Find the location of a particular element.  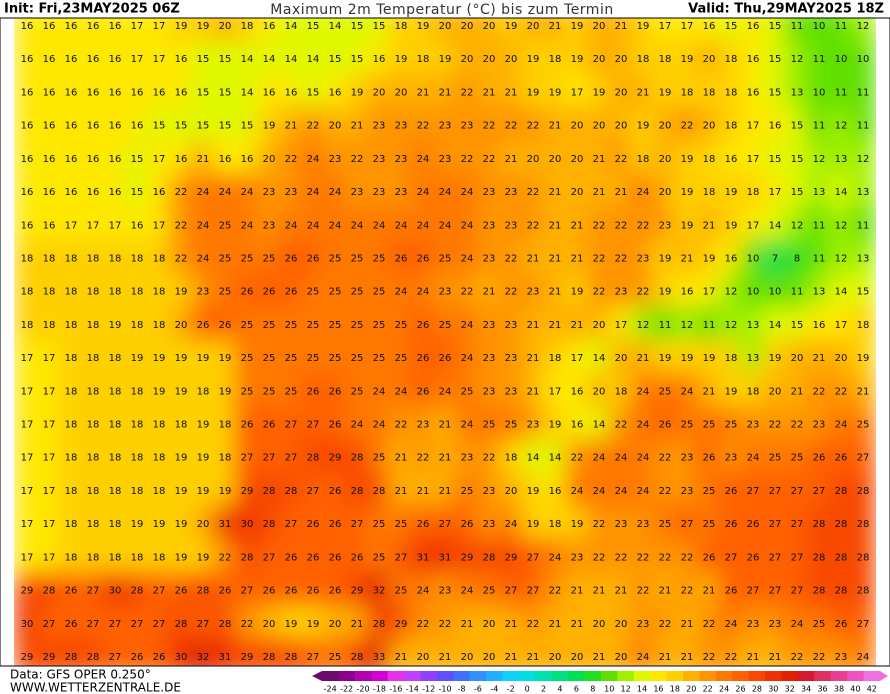

scale-label: 32 is located at coordinates (790, 689).